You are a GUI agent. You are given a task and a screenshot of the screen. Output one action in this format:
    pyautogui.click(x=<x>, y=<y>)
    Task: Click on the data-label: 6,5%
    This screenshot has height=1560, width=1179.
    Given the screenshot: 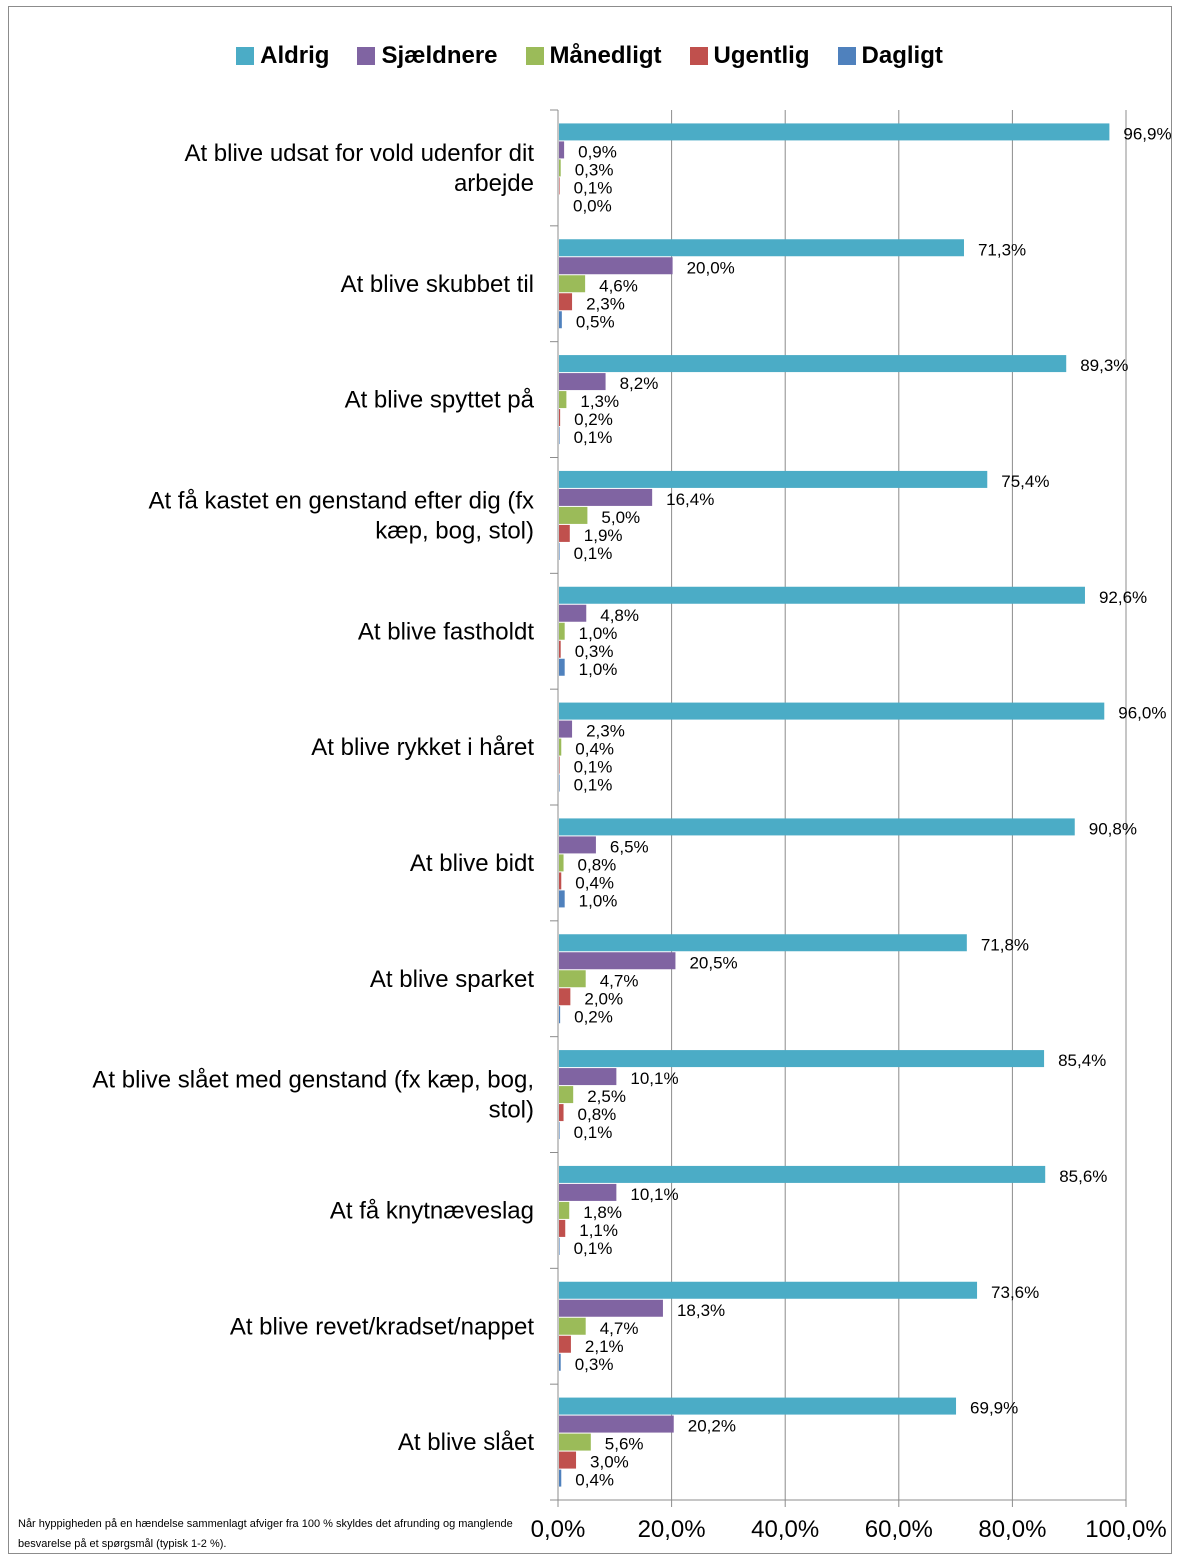 What is the action you would take?
    pyautogui.click(x=629, y=846)
    